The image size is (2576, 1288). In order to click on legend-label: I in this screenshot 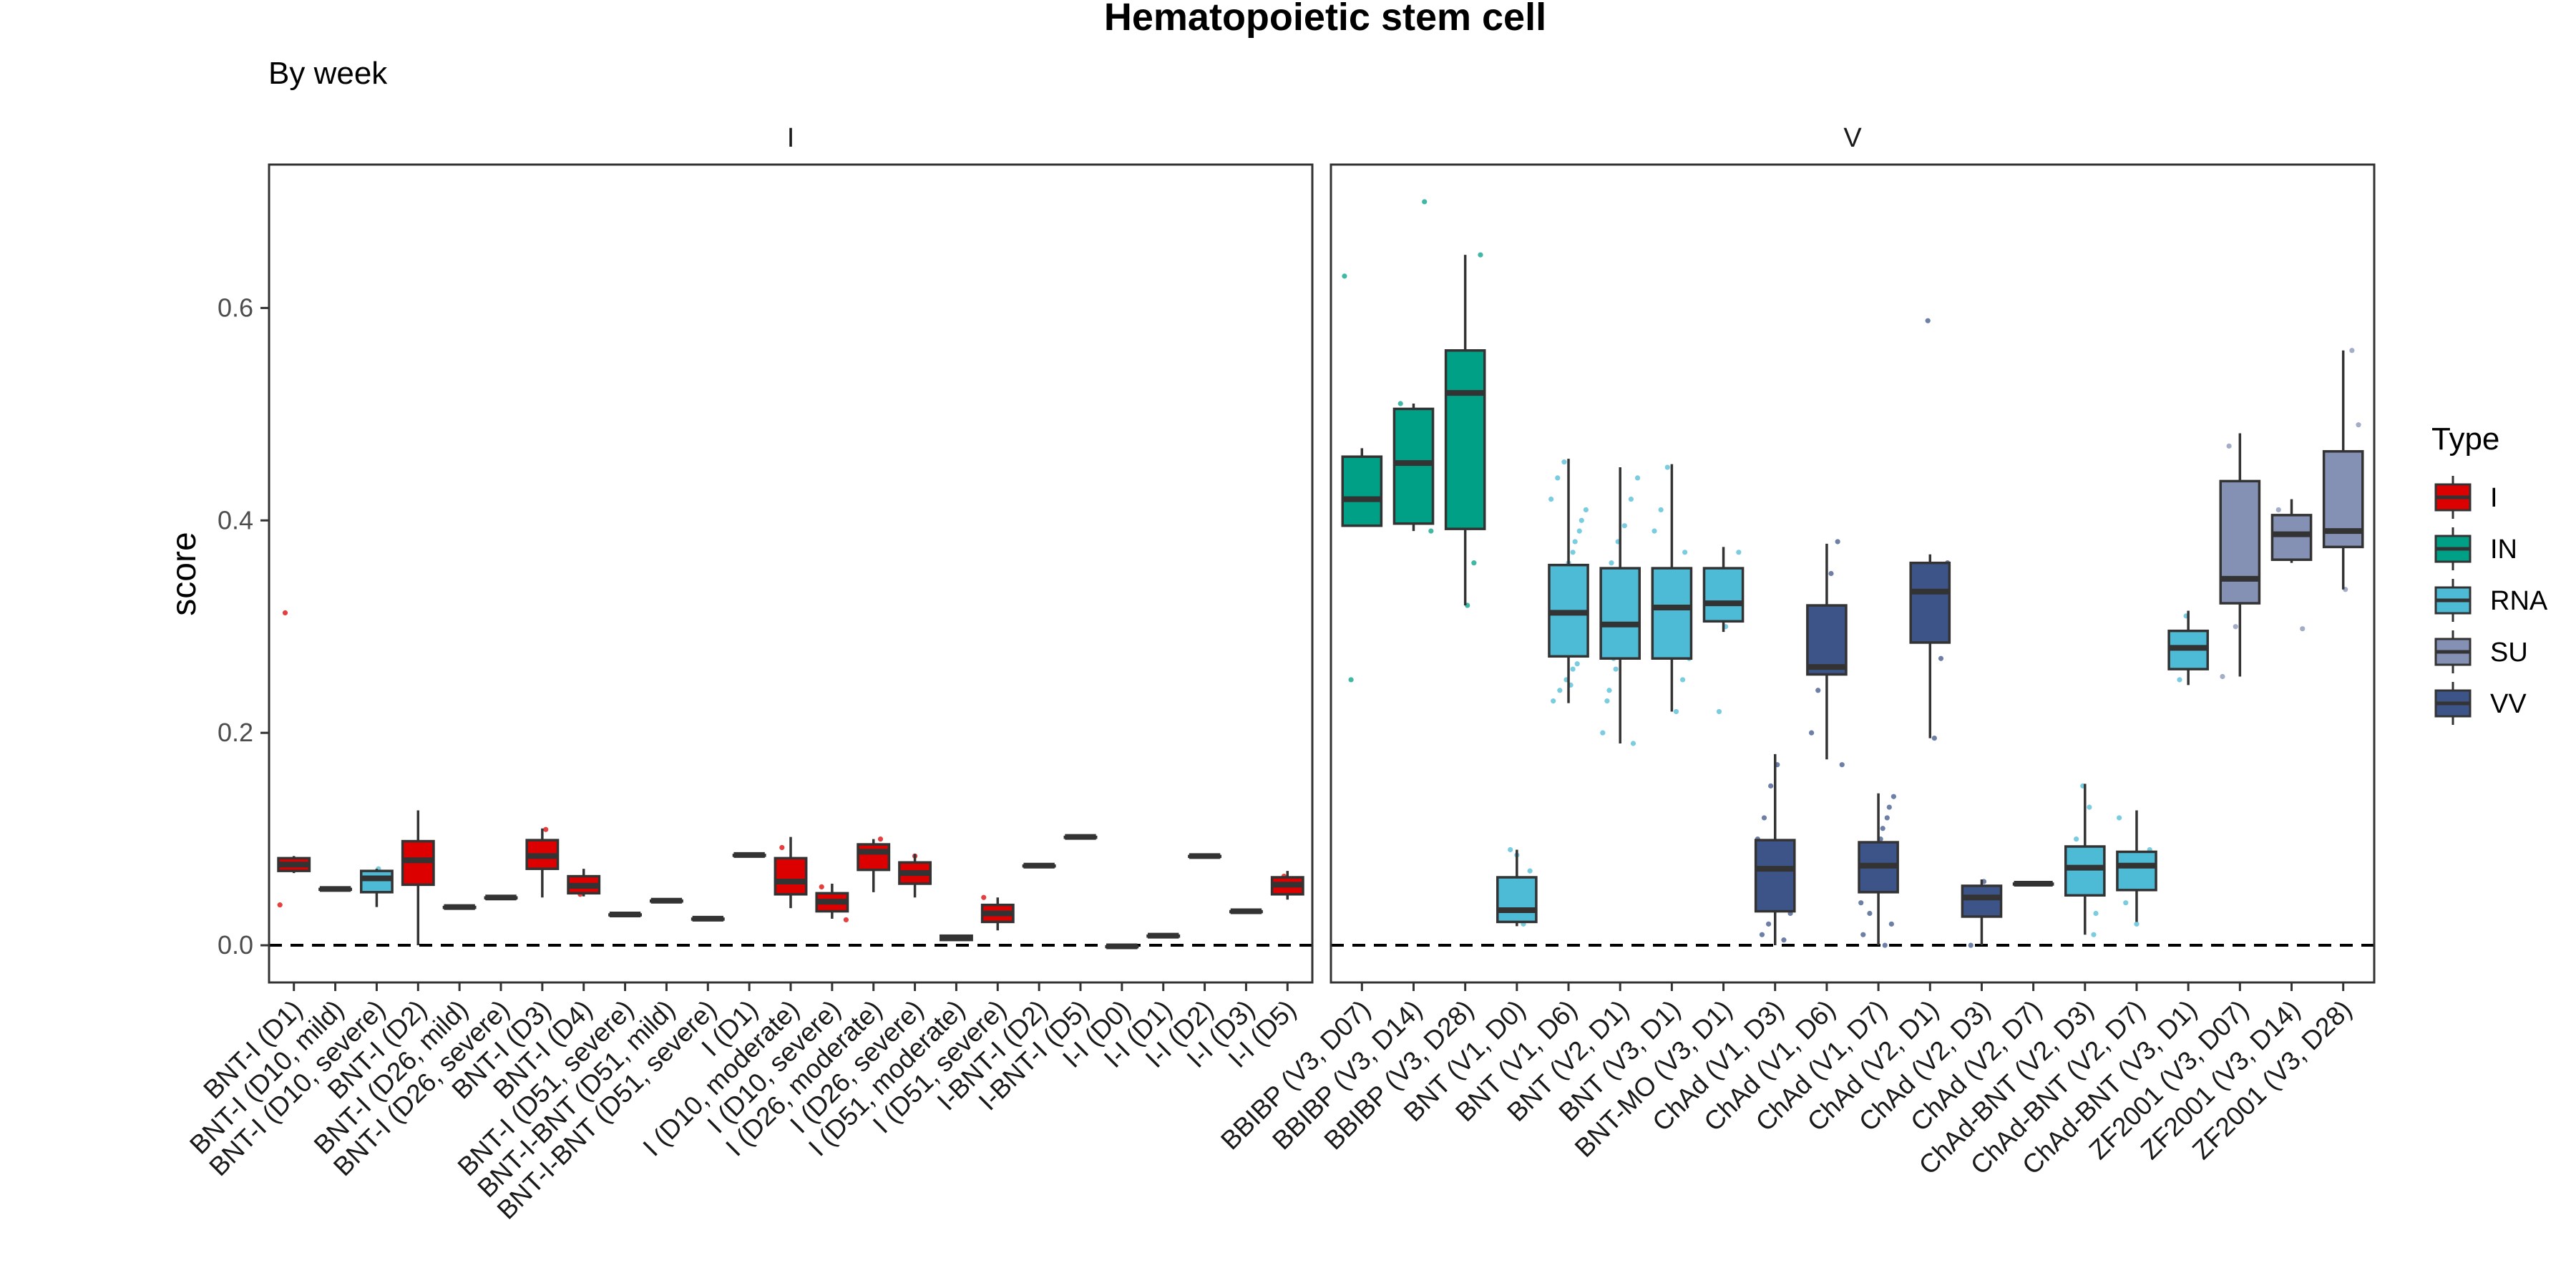, I will do `click(2494, 498)`.